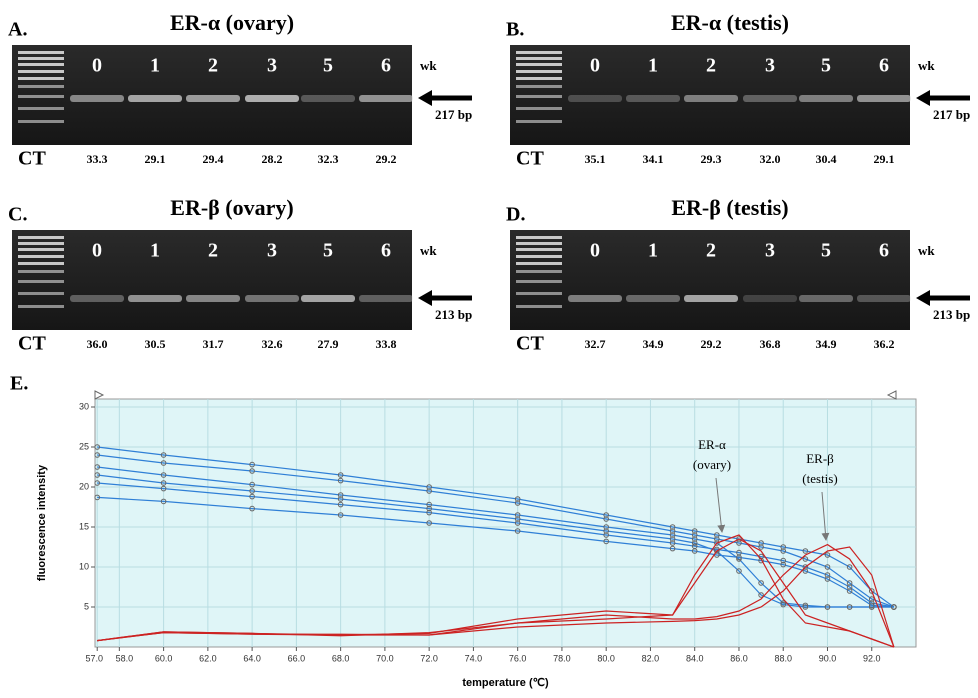 This screenshot has width=978, height=698. I want to click on annotation: (testis), so click(819, 478).